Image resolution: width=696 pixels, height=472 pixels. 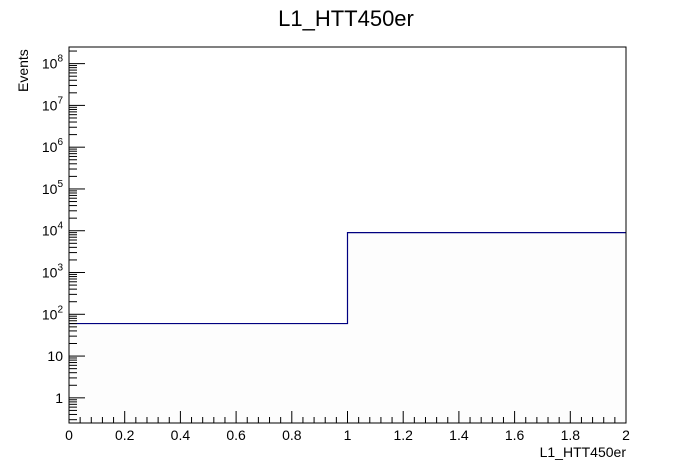 What do you see at coordinates (292, 435) in the screenshot?
I see `x-tick-label: 0.8` at bounding box center [292, 435].